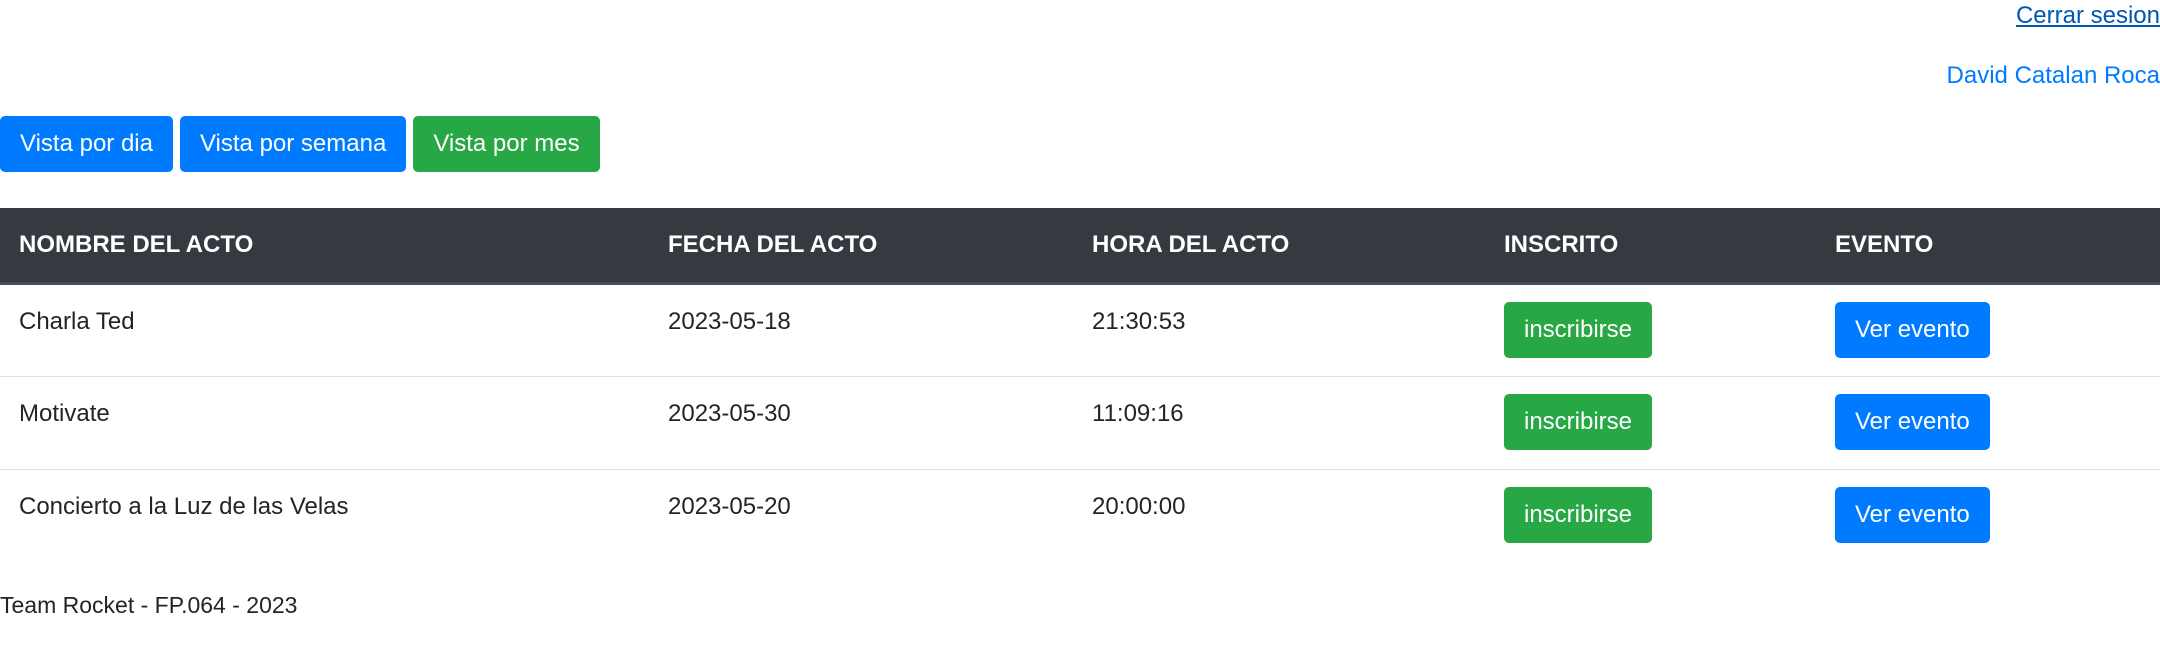 This screenshot has height=647, width=2160. Describe the element at coordinates (86, 144) in the screenshot. I see `day-view-button: Vista por dia` at that location.